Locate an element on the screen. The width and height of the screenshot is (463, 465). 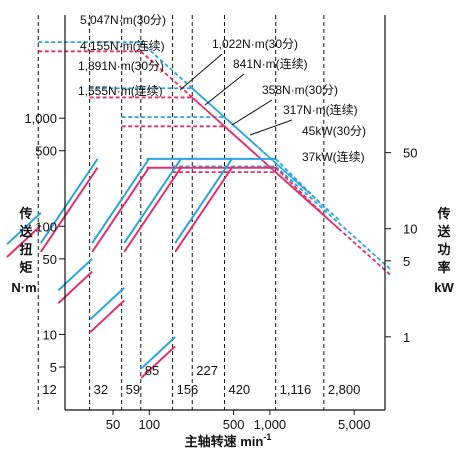
y-right-title-char: 率 is located at coordinates (443, 267).